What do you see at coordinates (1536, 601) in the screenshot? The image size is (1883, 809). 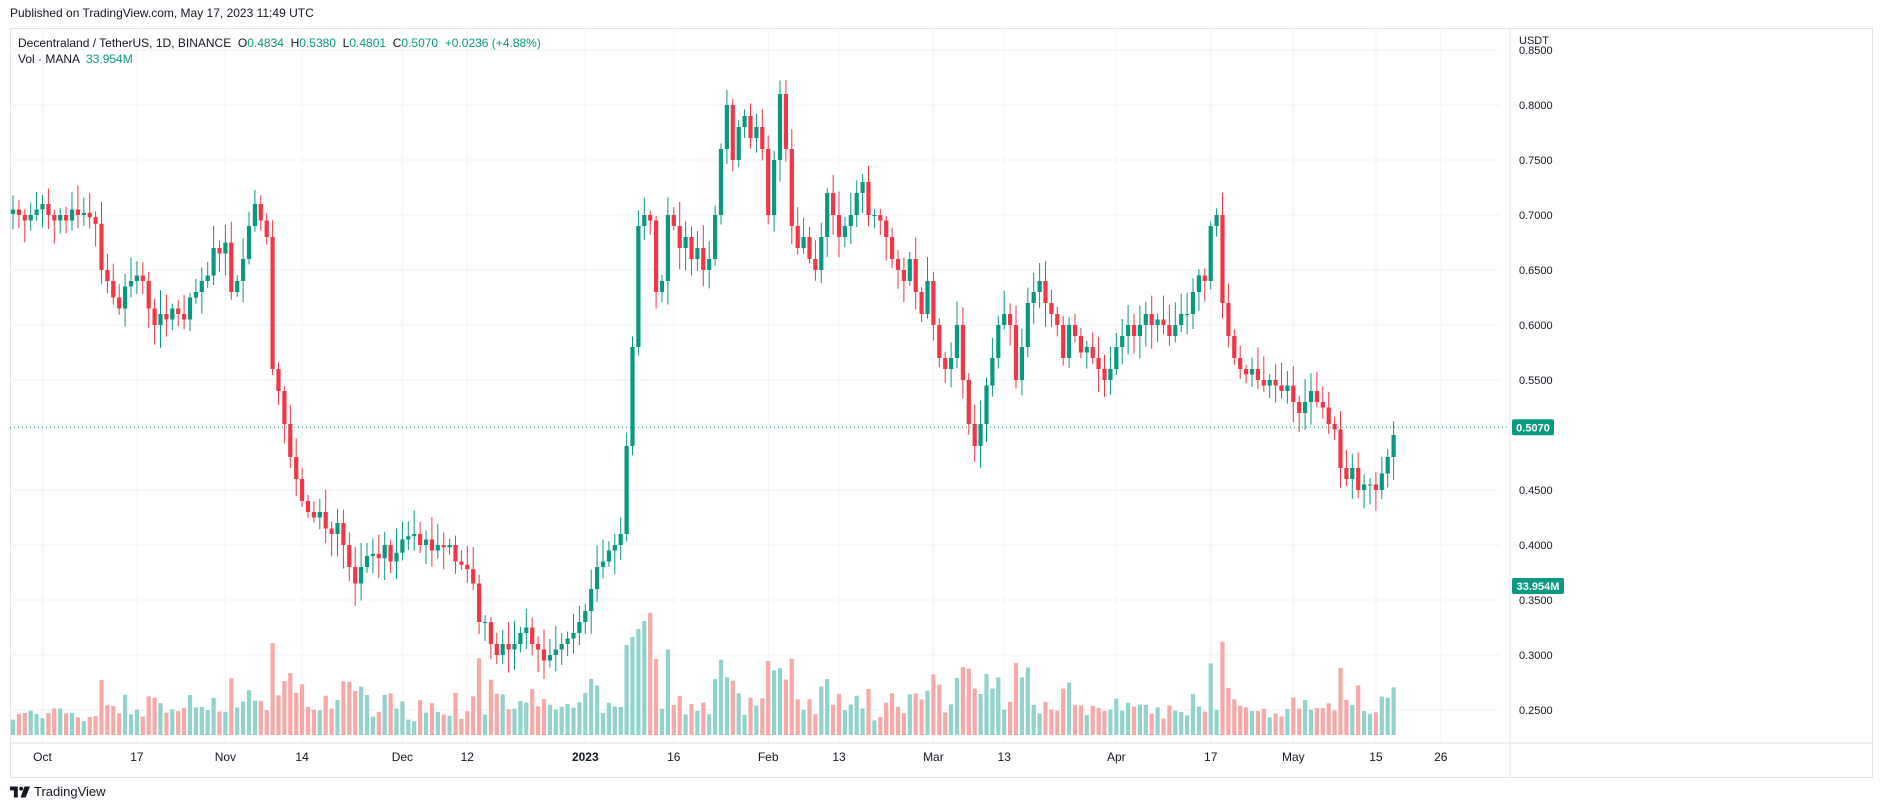 I see `y-tick-label: 0.3500` at bounding box center [1536, 601].